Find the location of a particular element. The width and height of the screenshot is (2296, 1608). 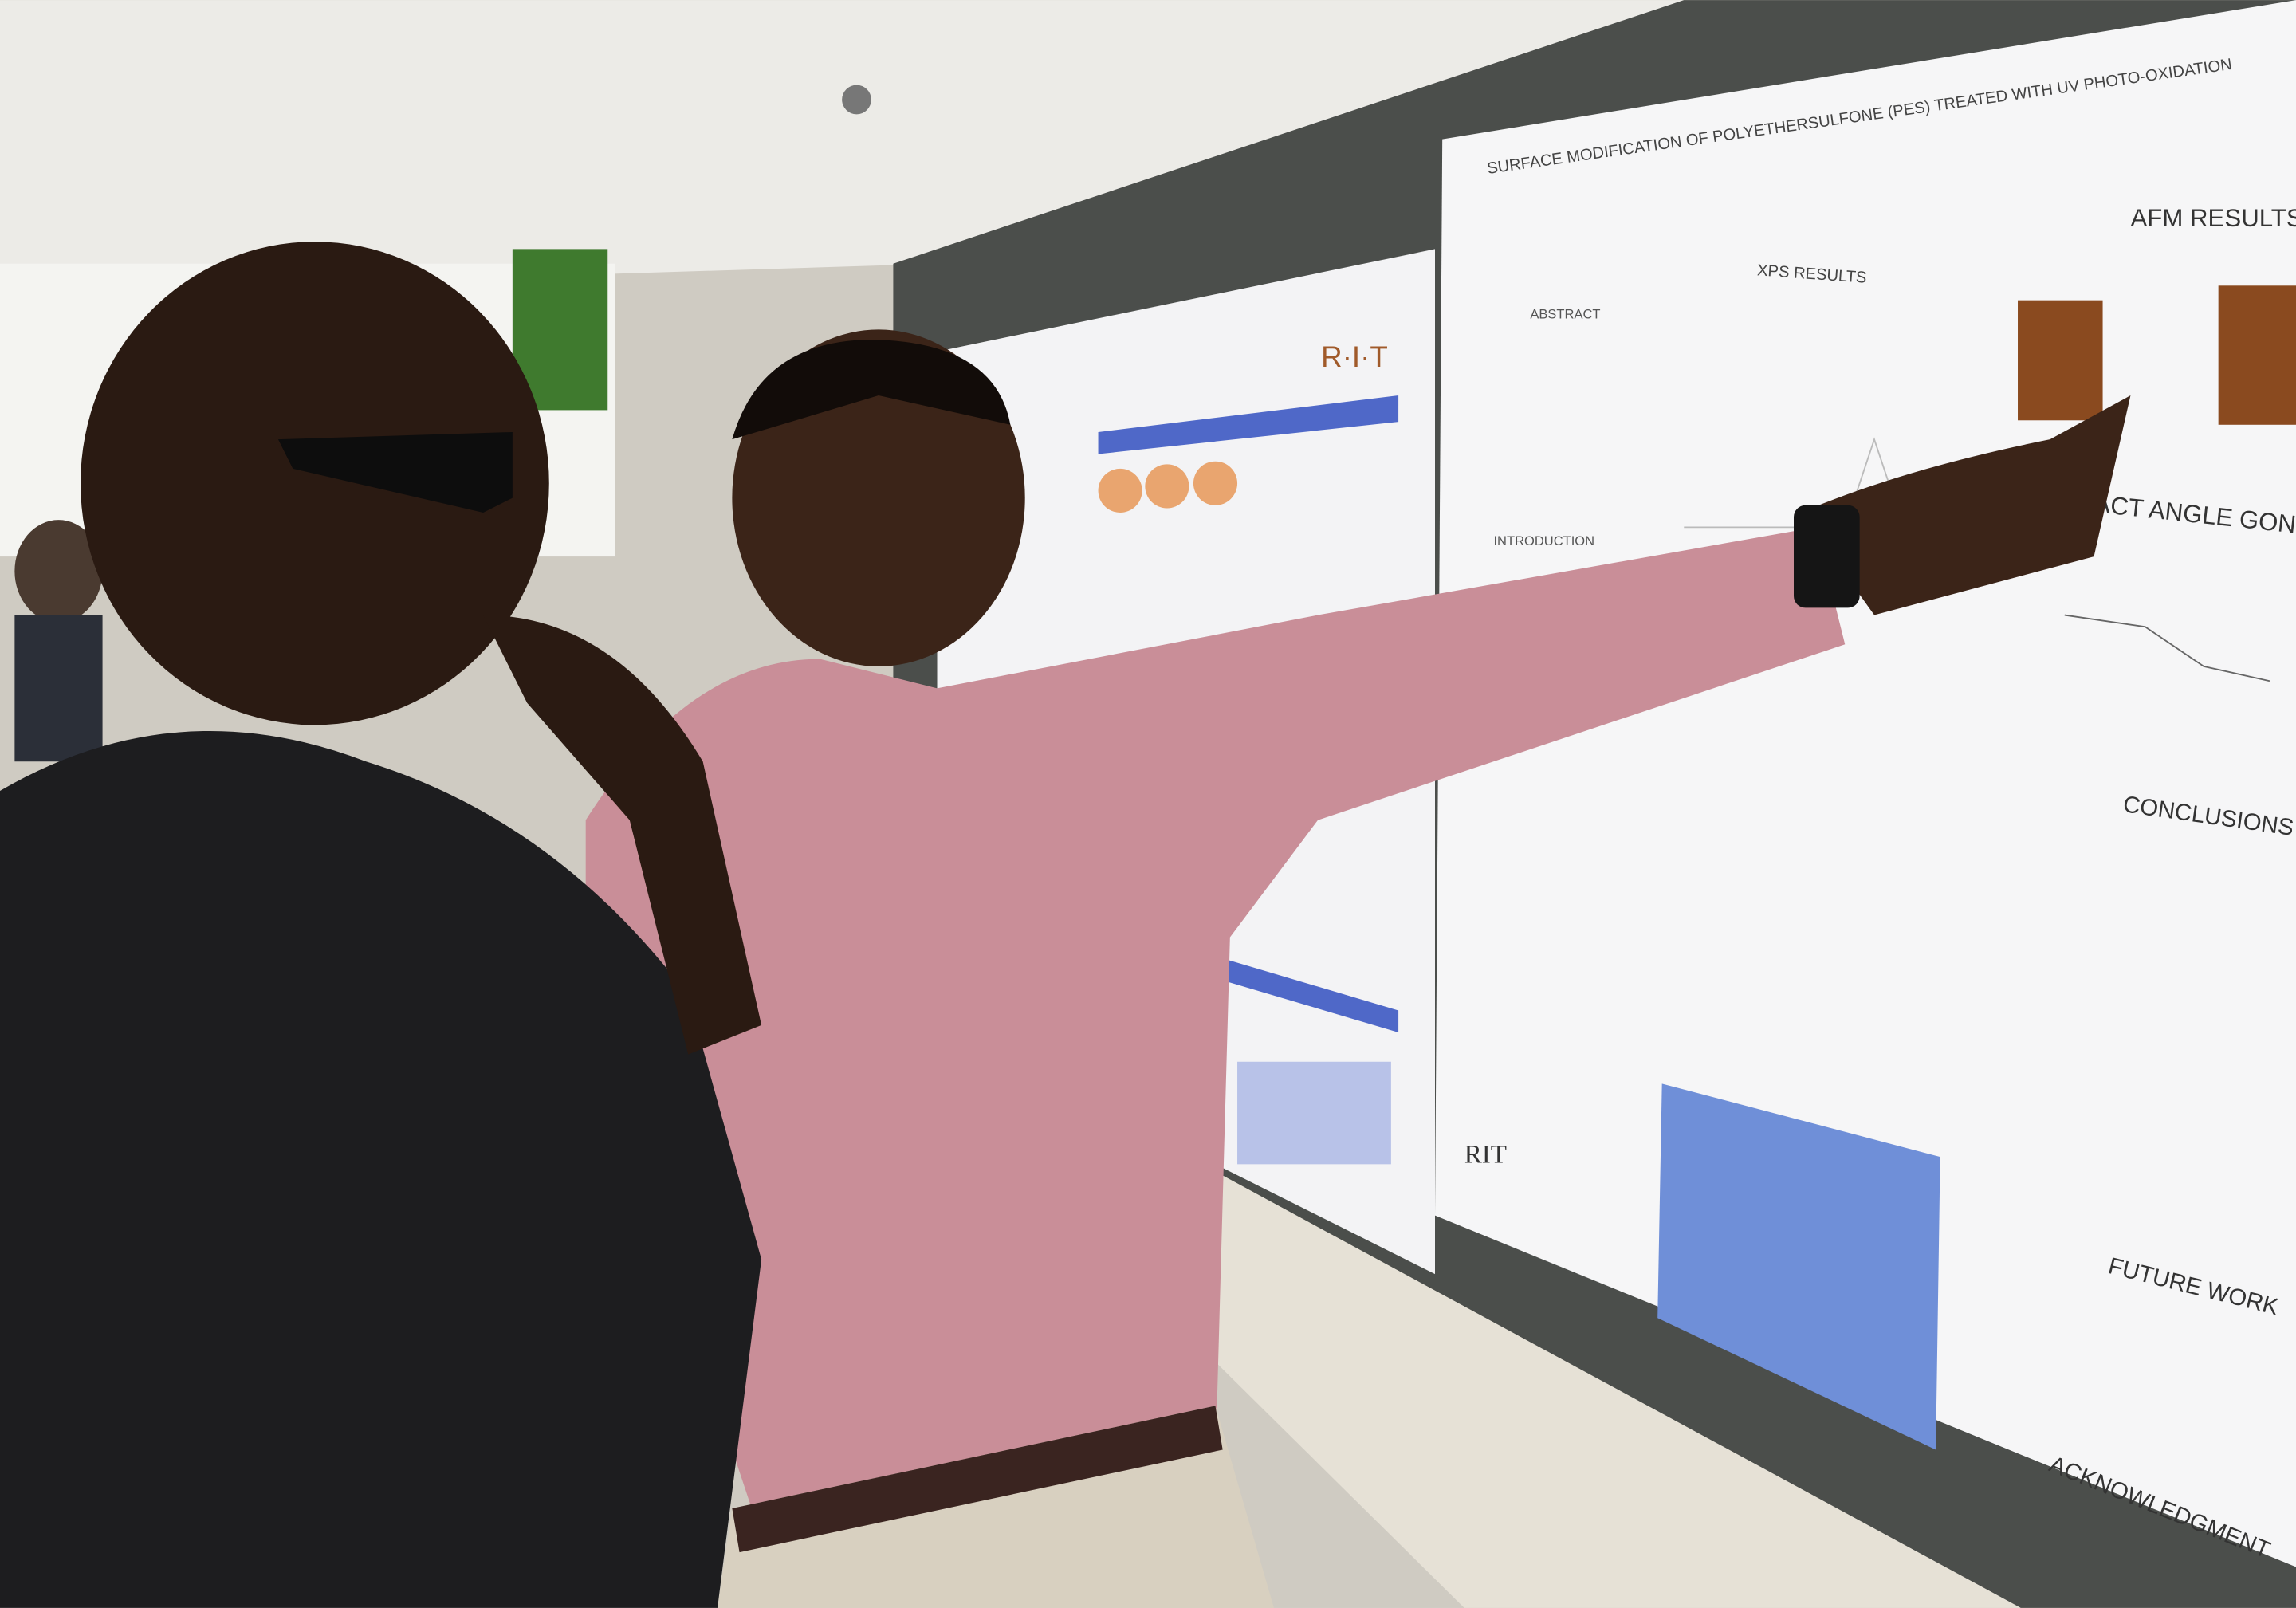

presenter-hand is located at coordinates (1966, 505).